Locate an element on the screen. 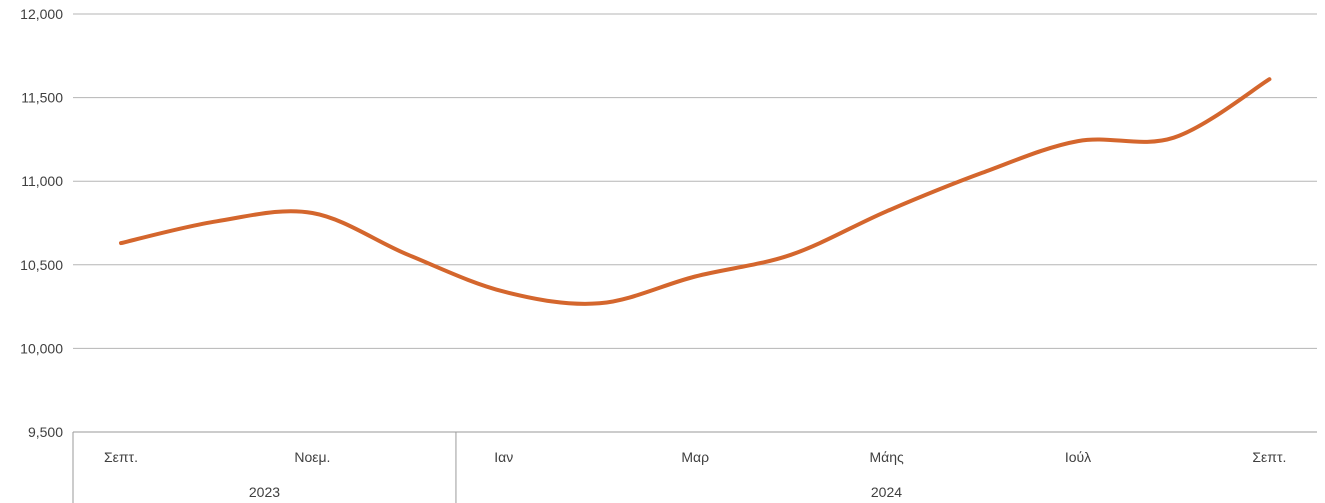 This screenshot has width=1325, height=503. y-tick-label: 10,500 is located at coordinates (41, 265).